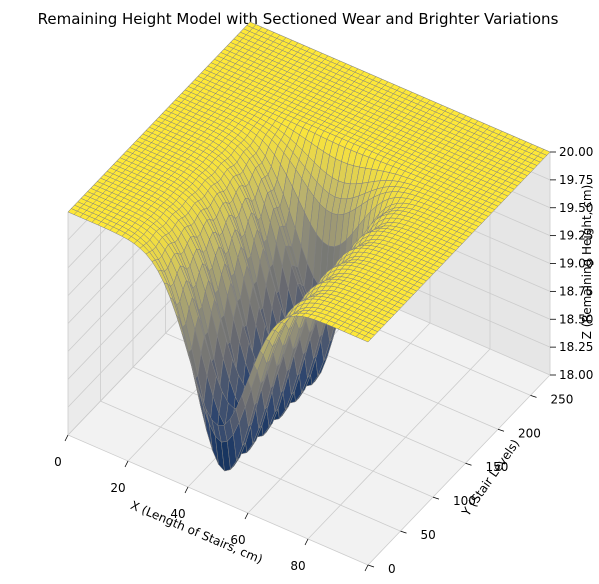 This screenshot has width=599, height=584. What do you see at coordinates (529, 433) in the screenshot?
I see `y-tick-label: 200` at bounding box center [529, 433].